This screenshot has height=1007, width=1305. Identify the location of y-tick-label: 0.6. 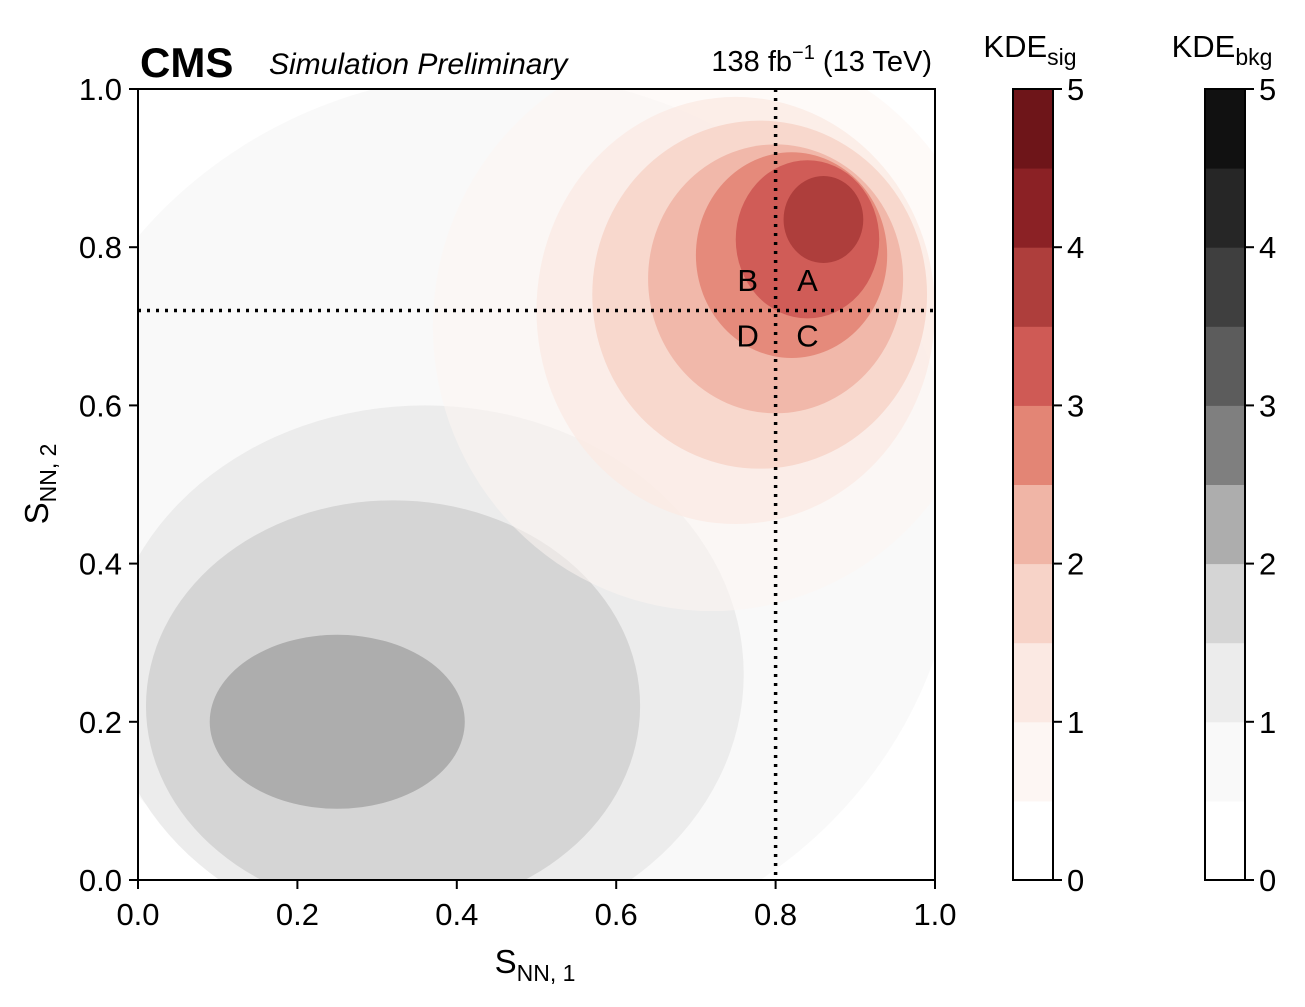
(100, 405).